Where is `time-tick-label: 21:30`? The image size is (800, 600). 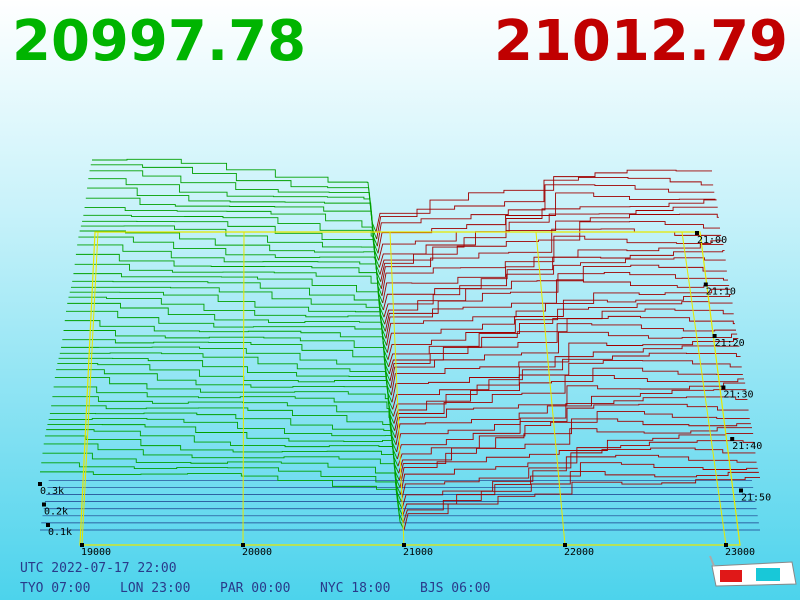 time-tick-label: 21:30 is located at coordinates (738, 395).